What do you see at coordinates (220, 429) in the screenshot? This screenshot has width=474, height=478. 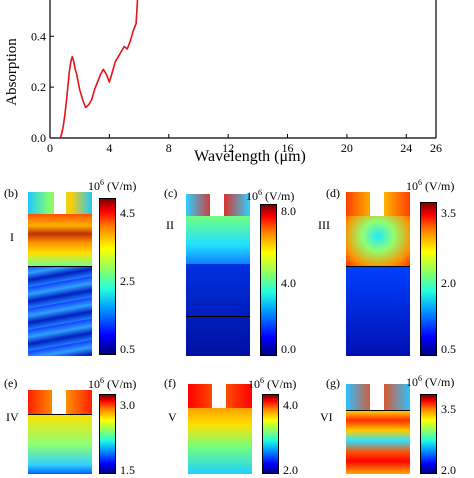 I see `field-map-f` at bounding box center [220, 429].